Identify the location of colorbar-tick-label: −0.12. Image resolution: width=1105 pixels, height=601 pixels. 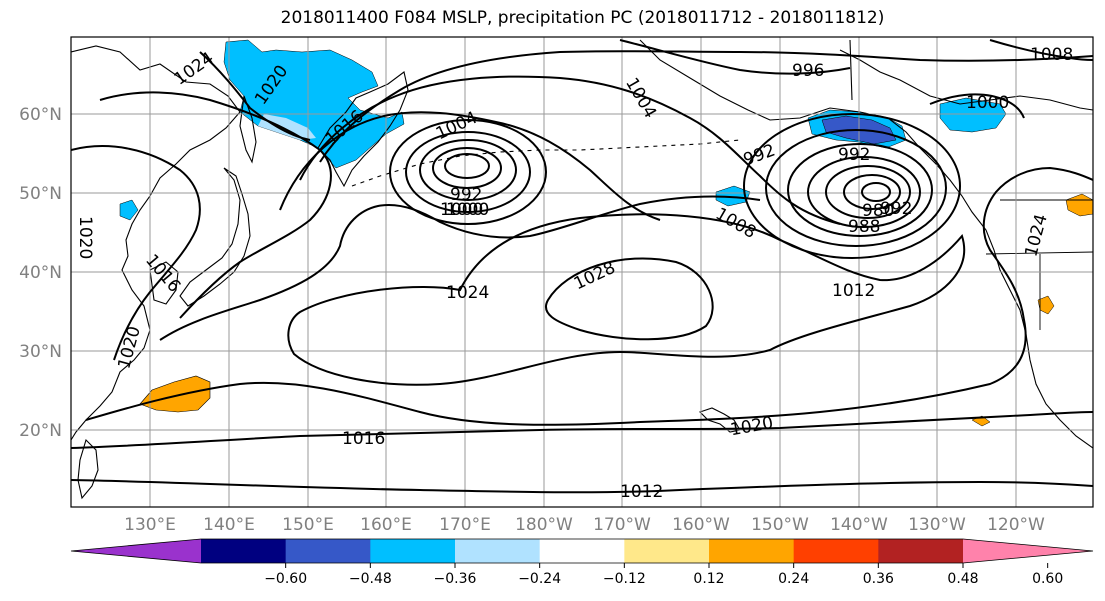
(624, 579).